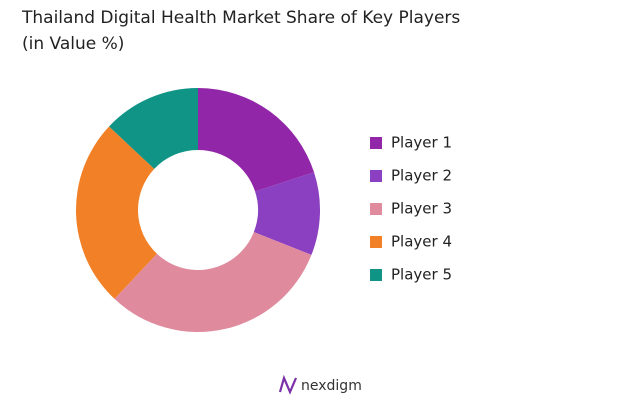 This screenshot has height=402, width=630. Describe the element at coordinates (421, 176) in the screenshot. I see `legend-label: Player 2` at that location.